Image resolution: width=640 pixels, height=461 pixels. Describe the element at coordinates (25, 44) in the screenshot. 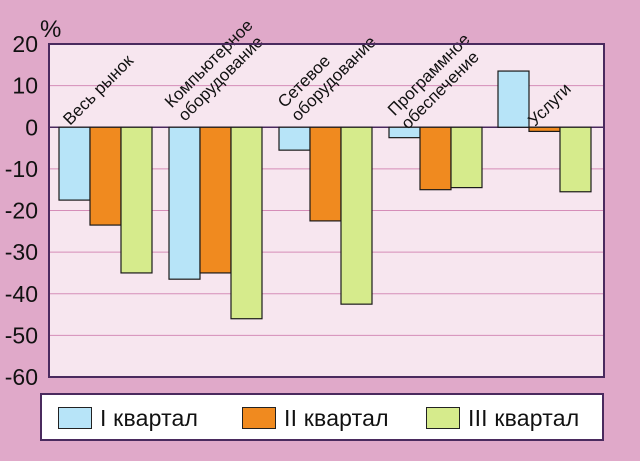

I see `y-tick-label: 20` at that location.